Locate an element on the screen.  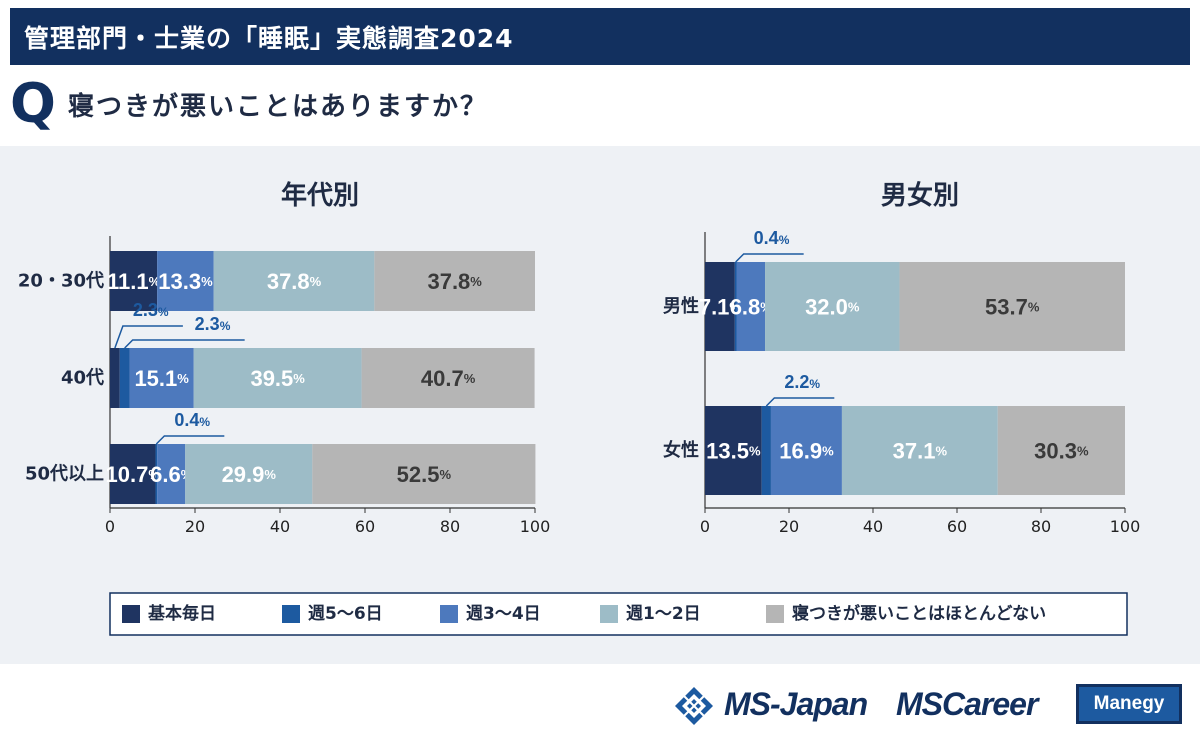
title-bar: 管理部門・士業の「睡眠」実態調査2024 is located at coordinates (600, 36).